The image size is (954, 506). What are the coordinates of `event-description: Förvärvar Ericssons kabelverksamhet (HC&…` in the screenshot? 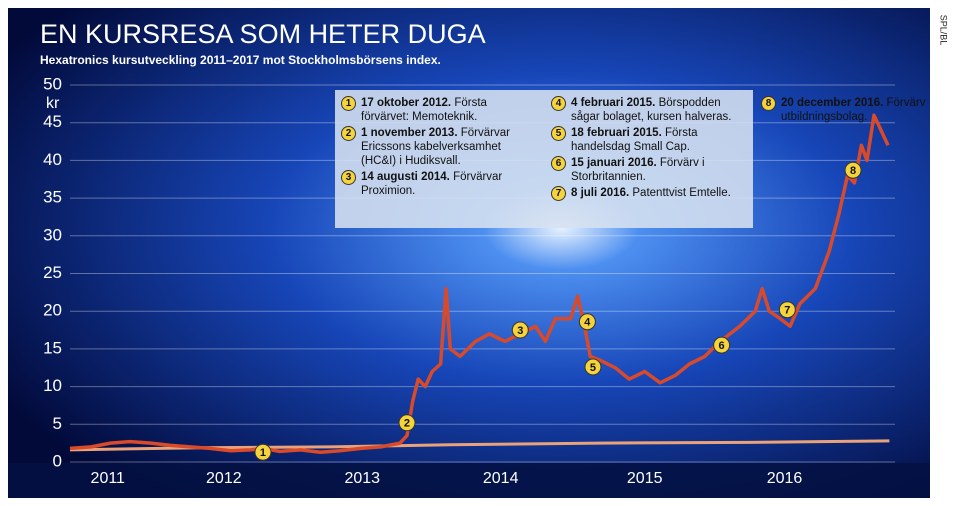 It's located at (435, 147).